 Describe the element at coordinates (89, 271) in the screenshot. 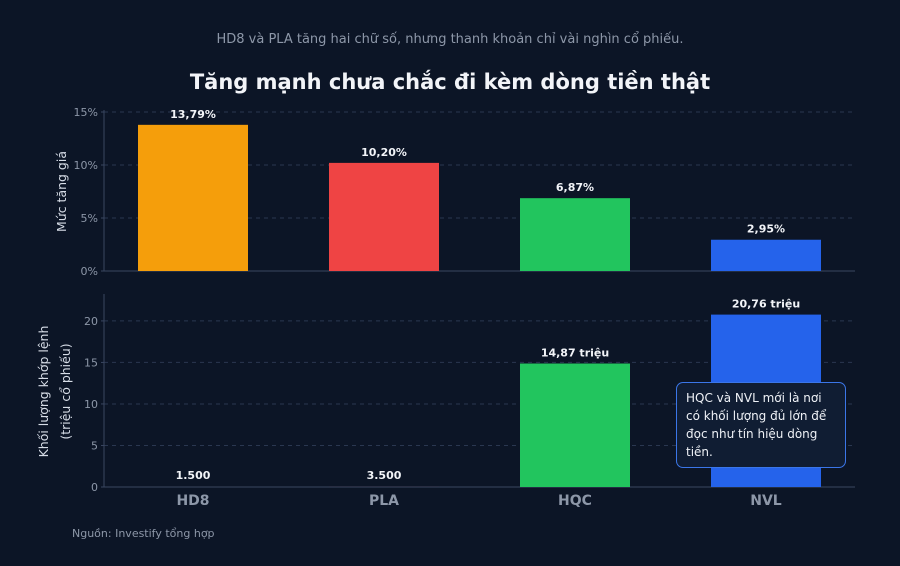

I see `y-tick-label: 0%` at that location.